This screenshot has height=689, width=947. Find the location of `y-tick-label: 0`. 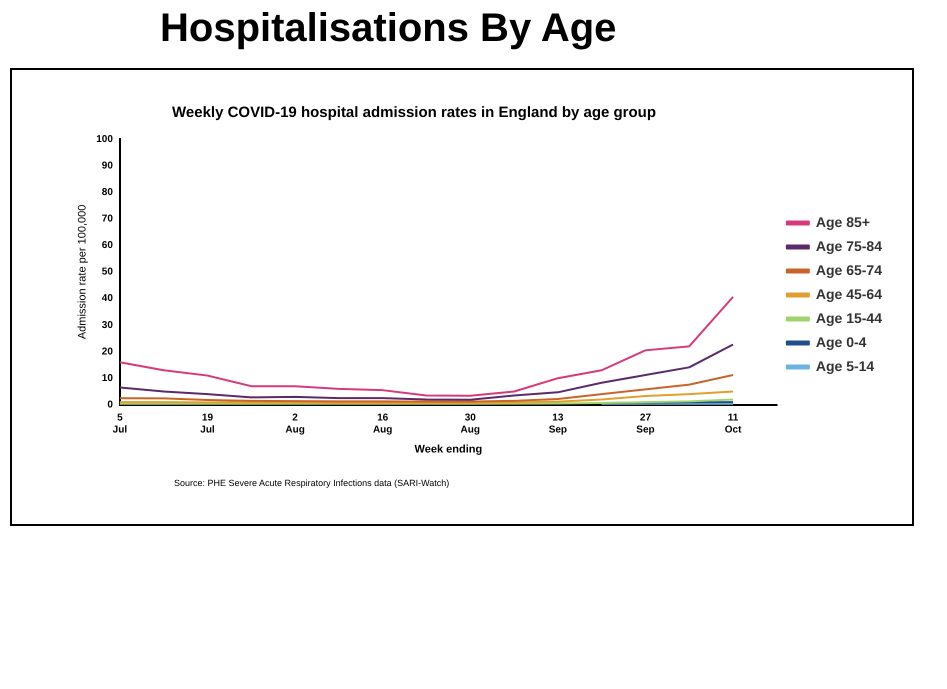

y-tick-label: 0 is located at coordinates (110, 405).